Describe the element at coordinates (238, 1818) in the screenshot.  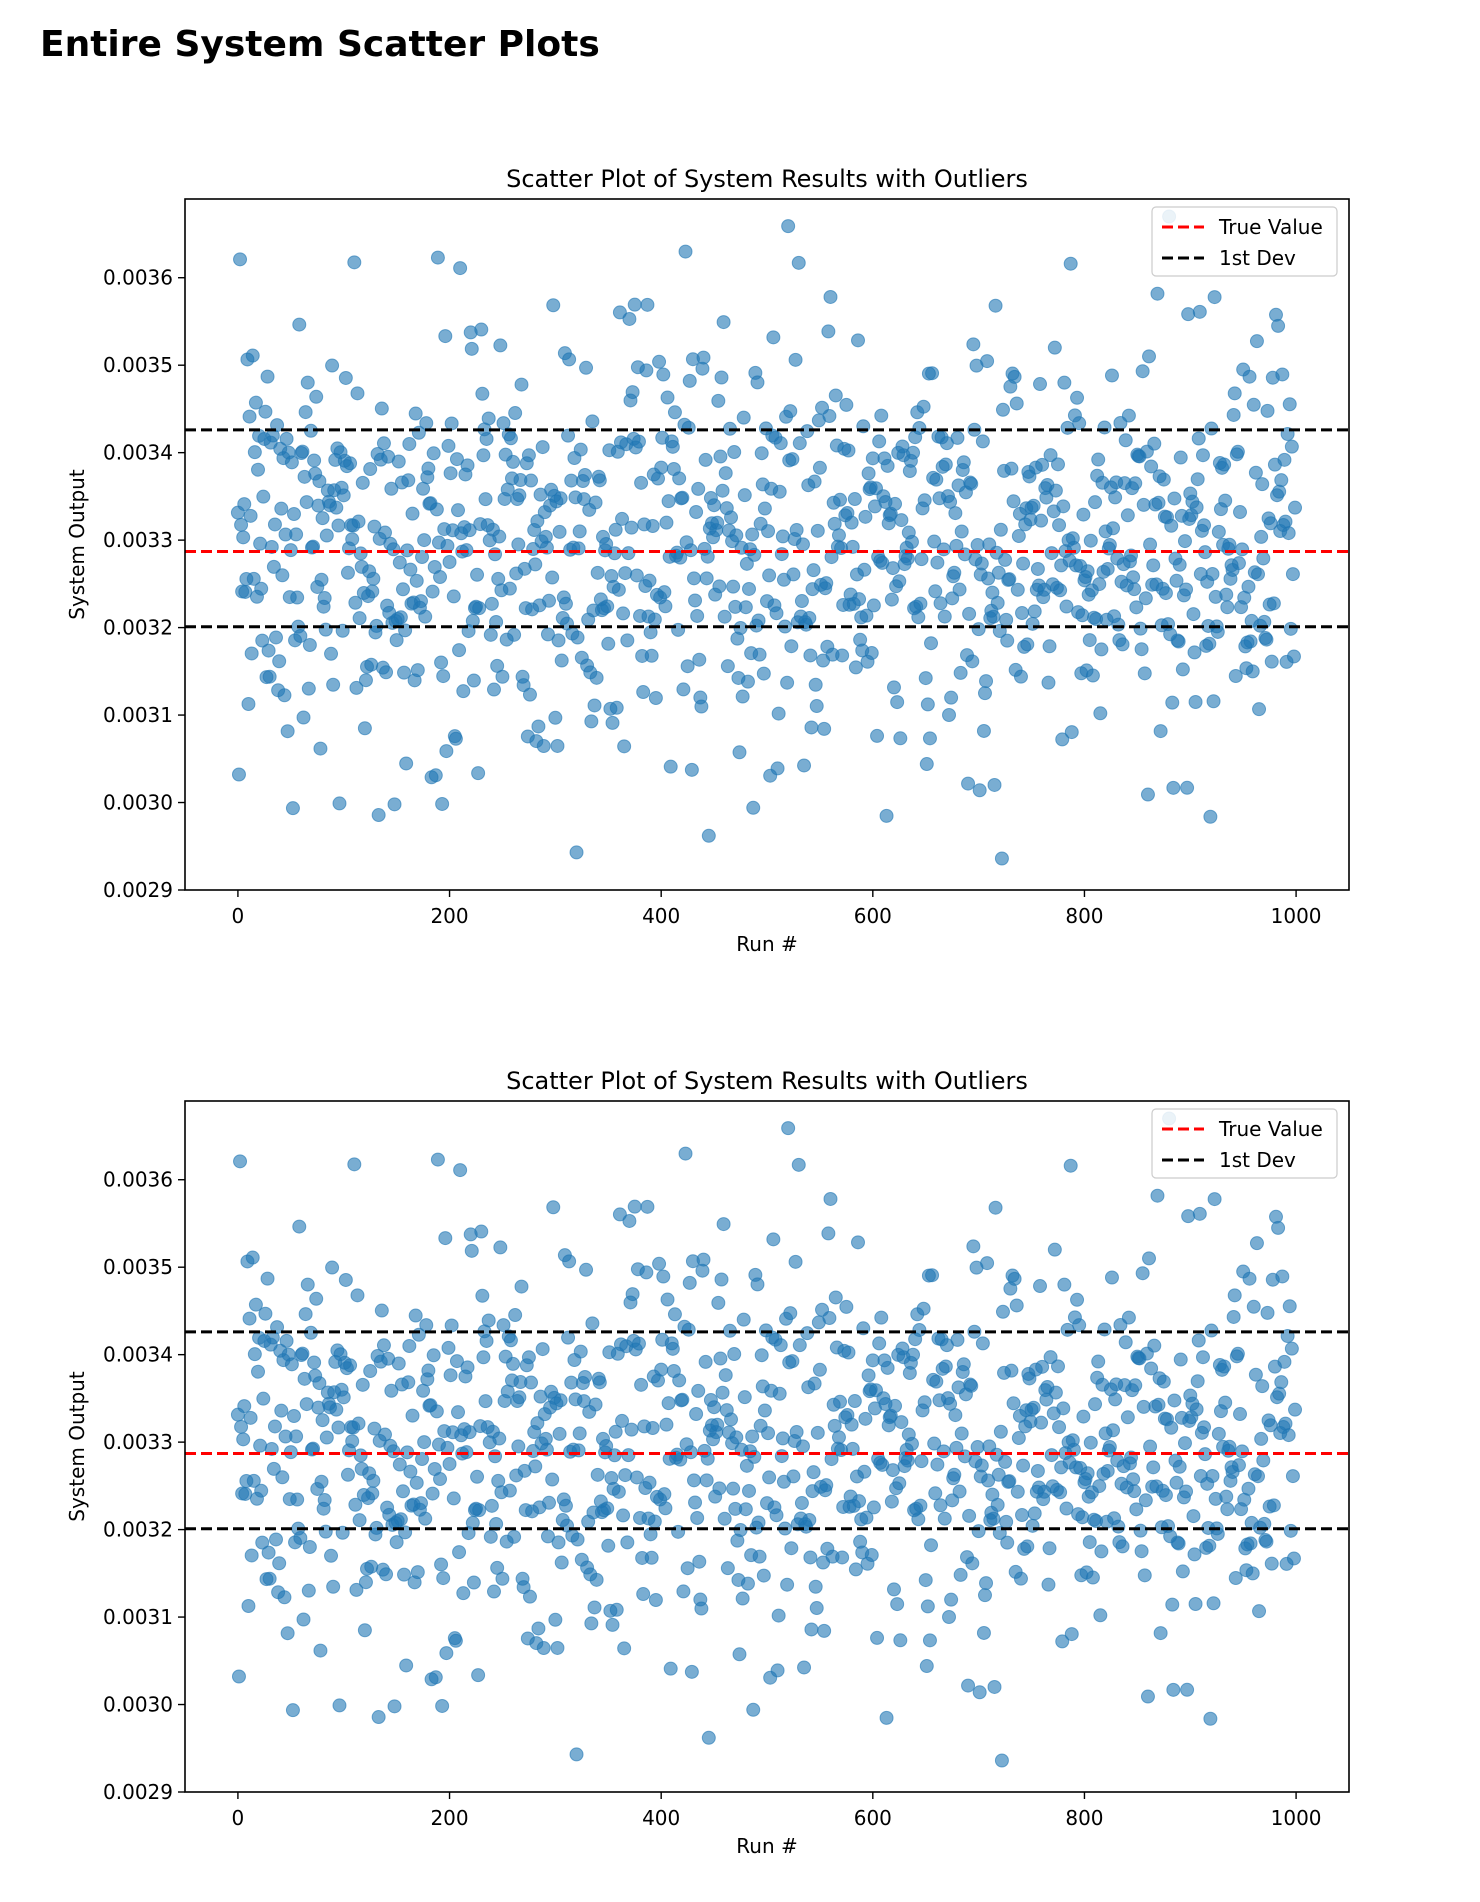
I see `x-tick-label: 0` at that location.